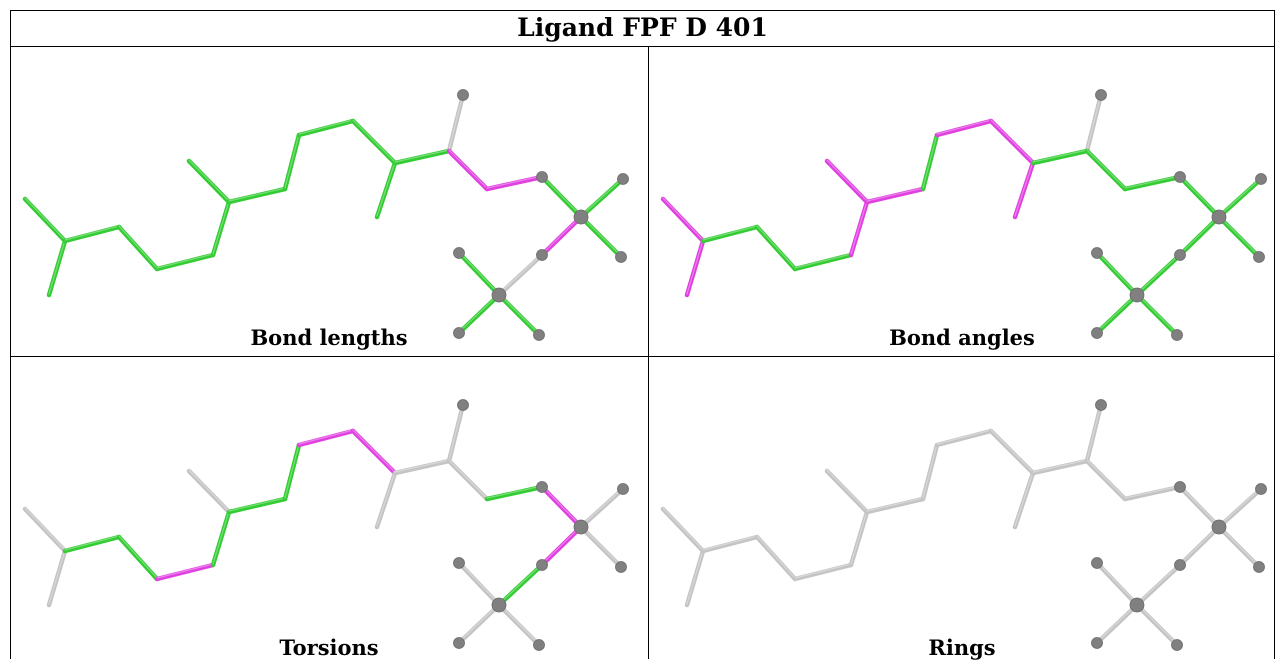  Describe the element at coordinates (642, 356) in the screenshot. I see `row-separator` at that location.